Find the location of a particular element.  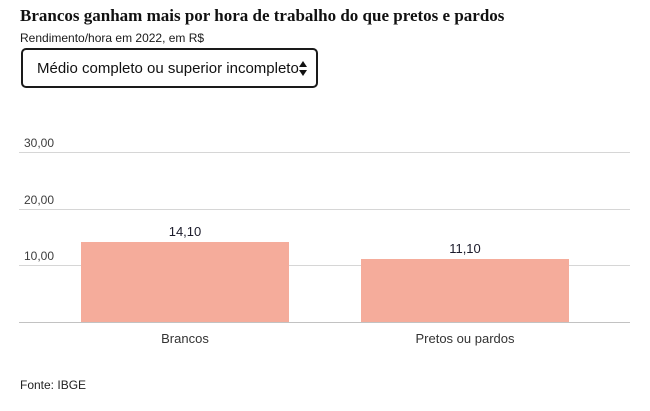

y-tick-label: 20,00 is located at coordinates (39, 200).